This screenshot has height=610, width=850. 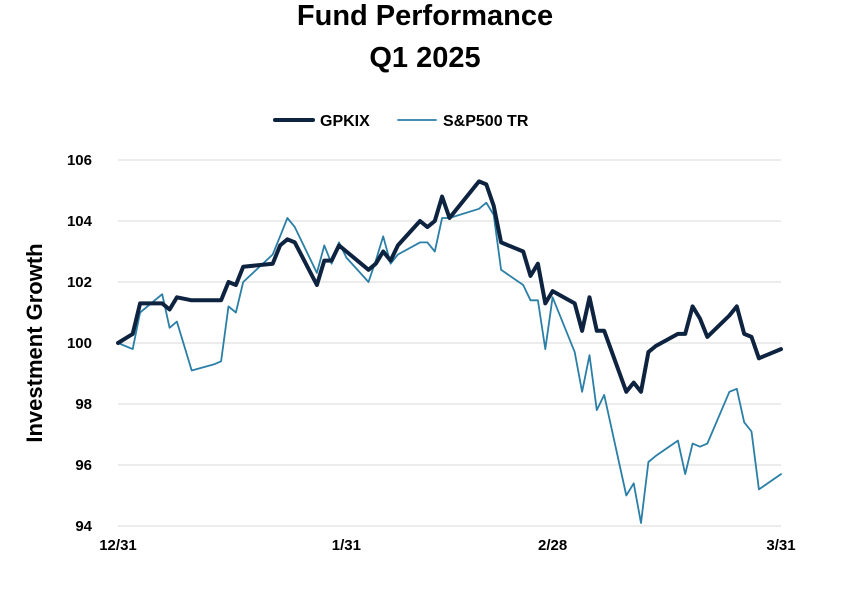 What do you see at coordinates (79, 343) in the screenshot?
I see `y-tick-label-100: 100` at bounding box center [79, 343].